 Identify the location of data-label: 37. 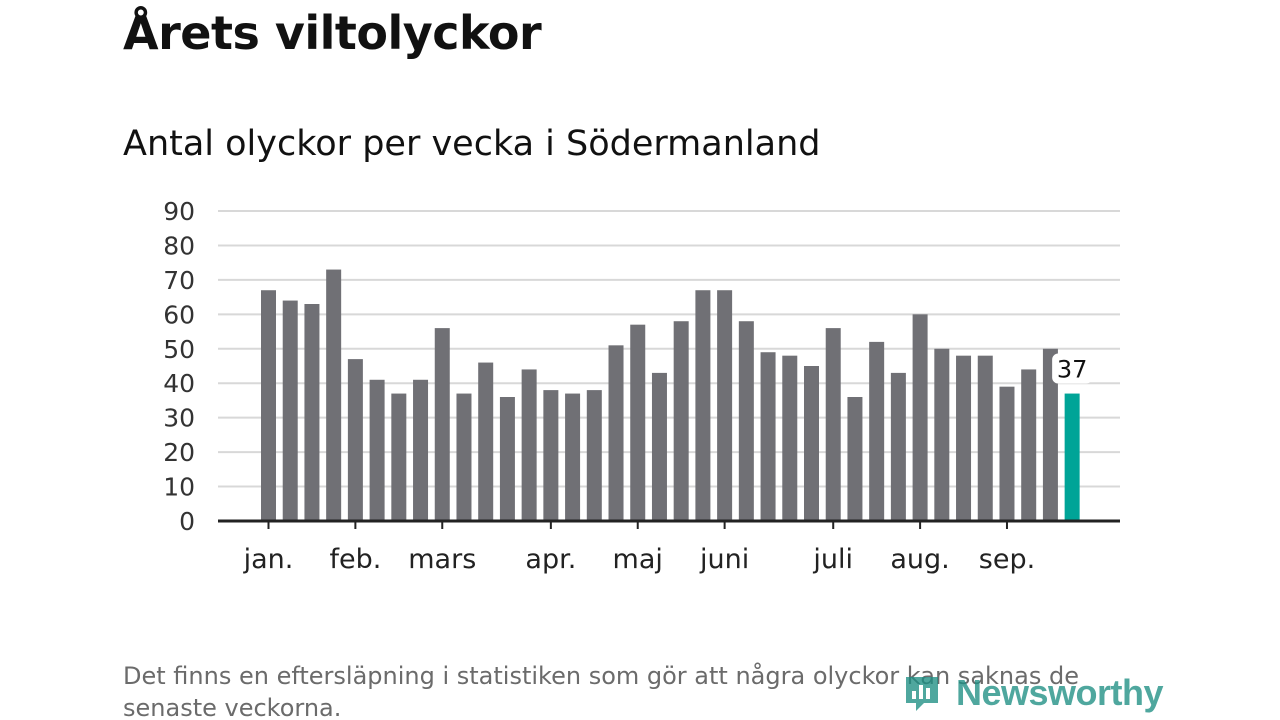
(1072, 370).